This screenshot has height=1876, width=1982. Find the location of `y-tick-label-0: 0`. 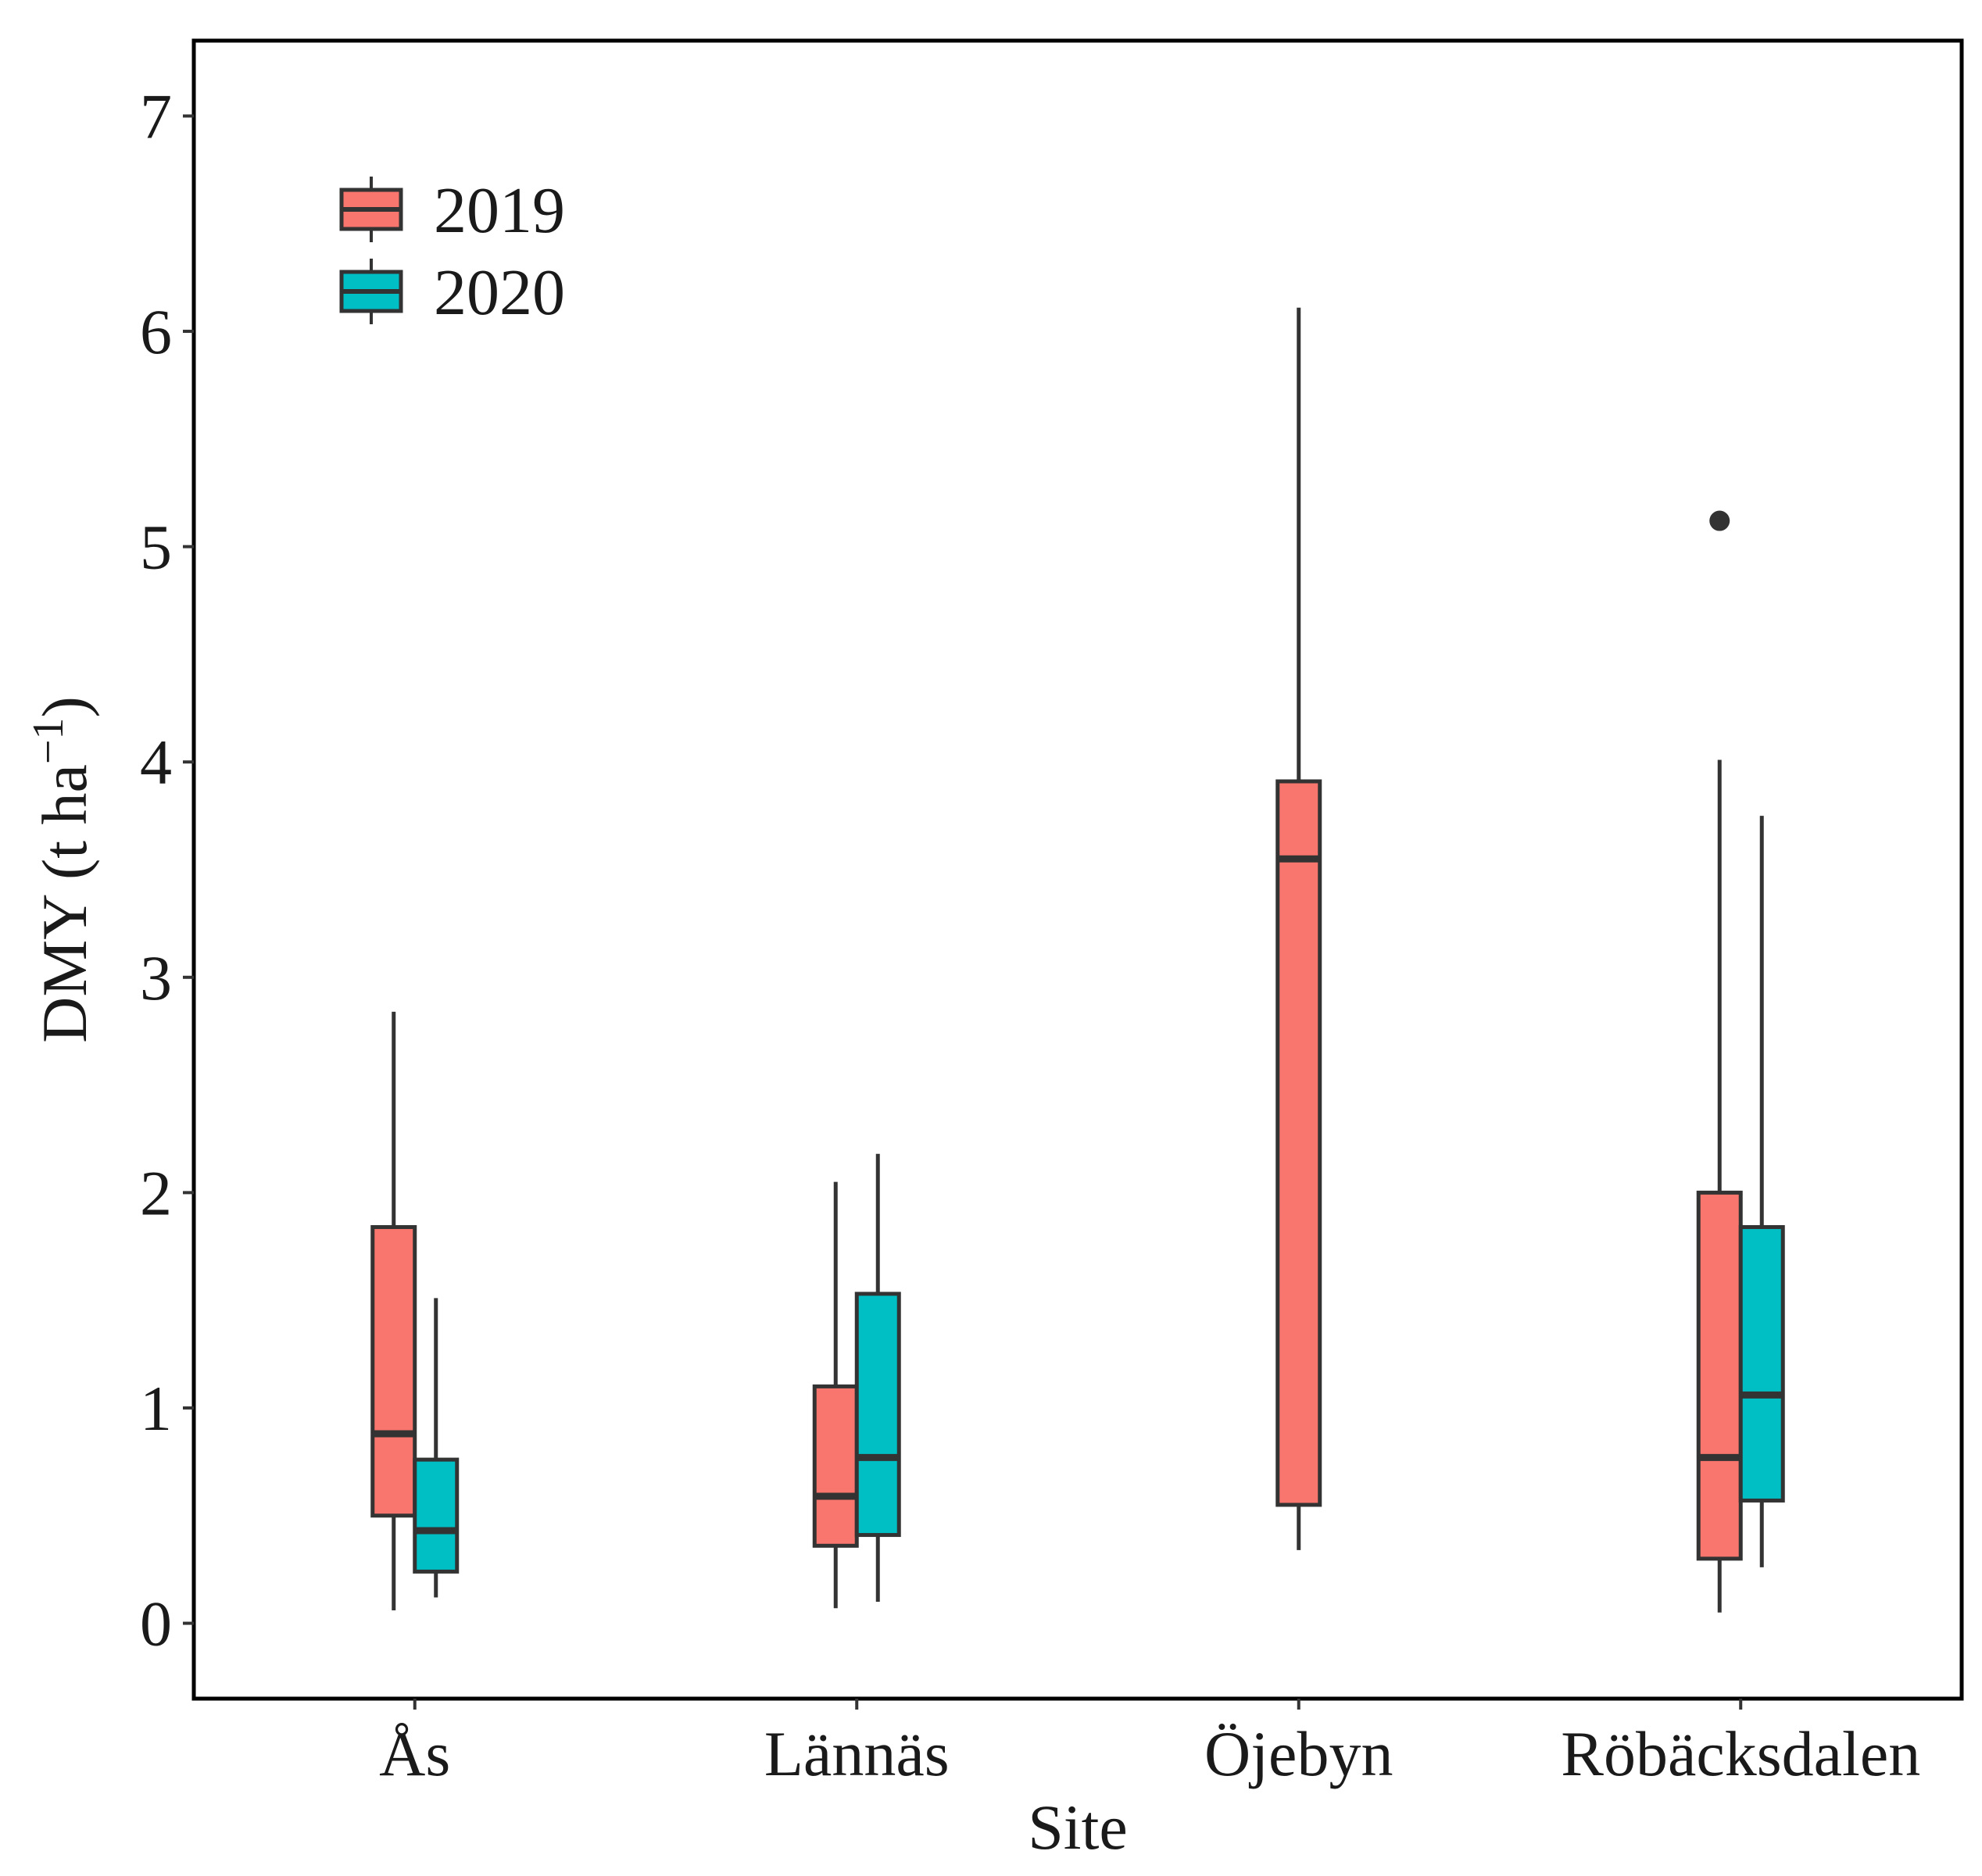

y-tick-label-0: 0 is located at coordinates (156, 1624).